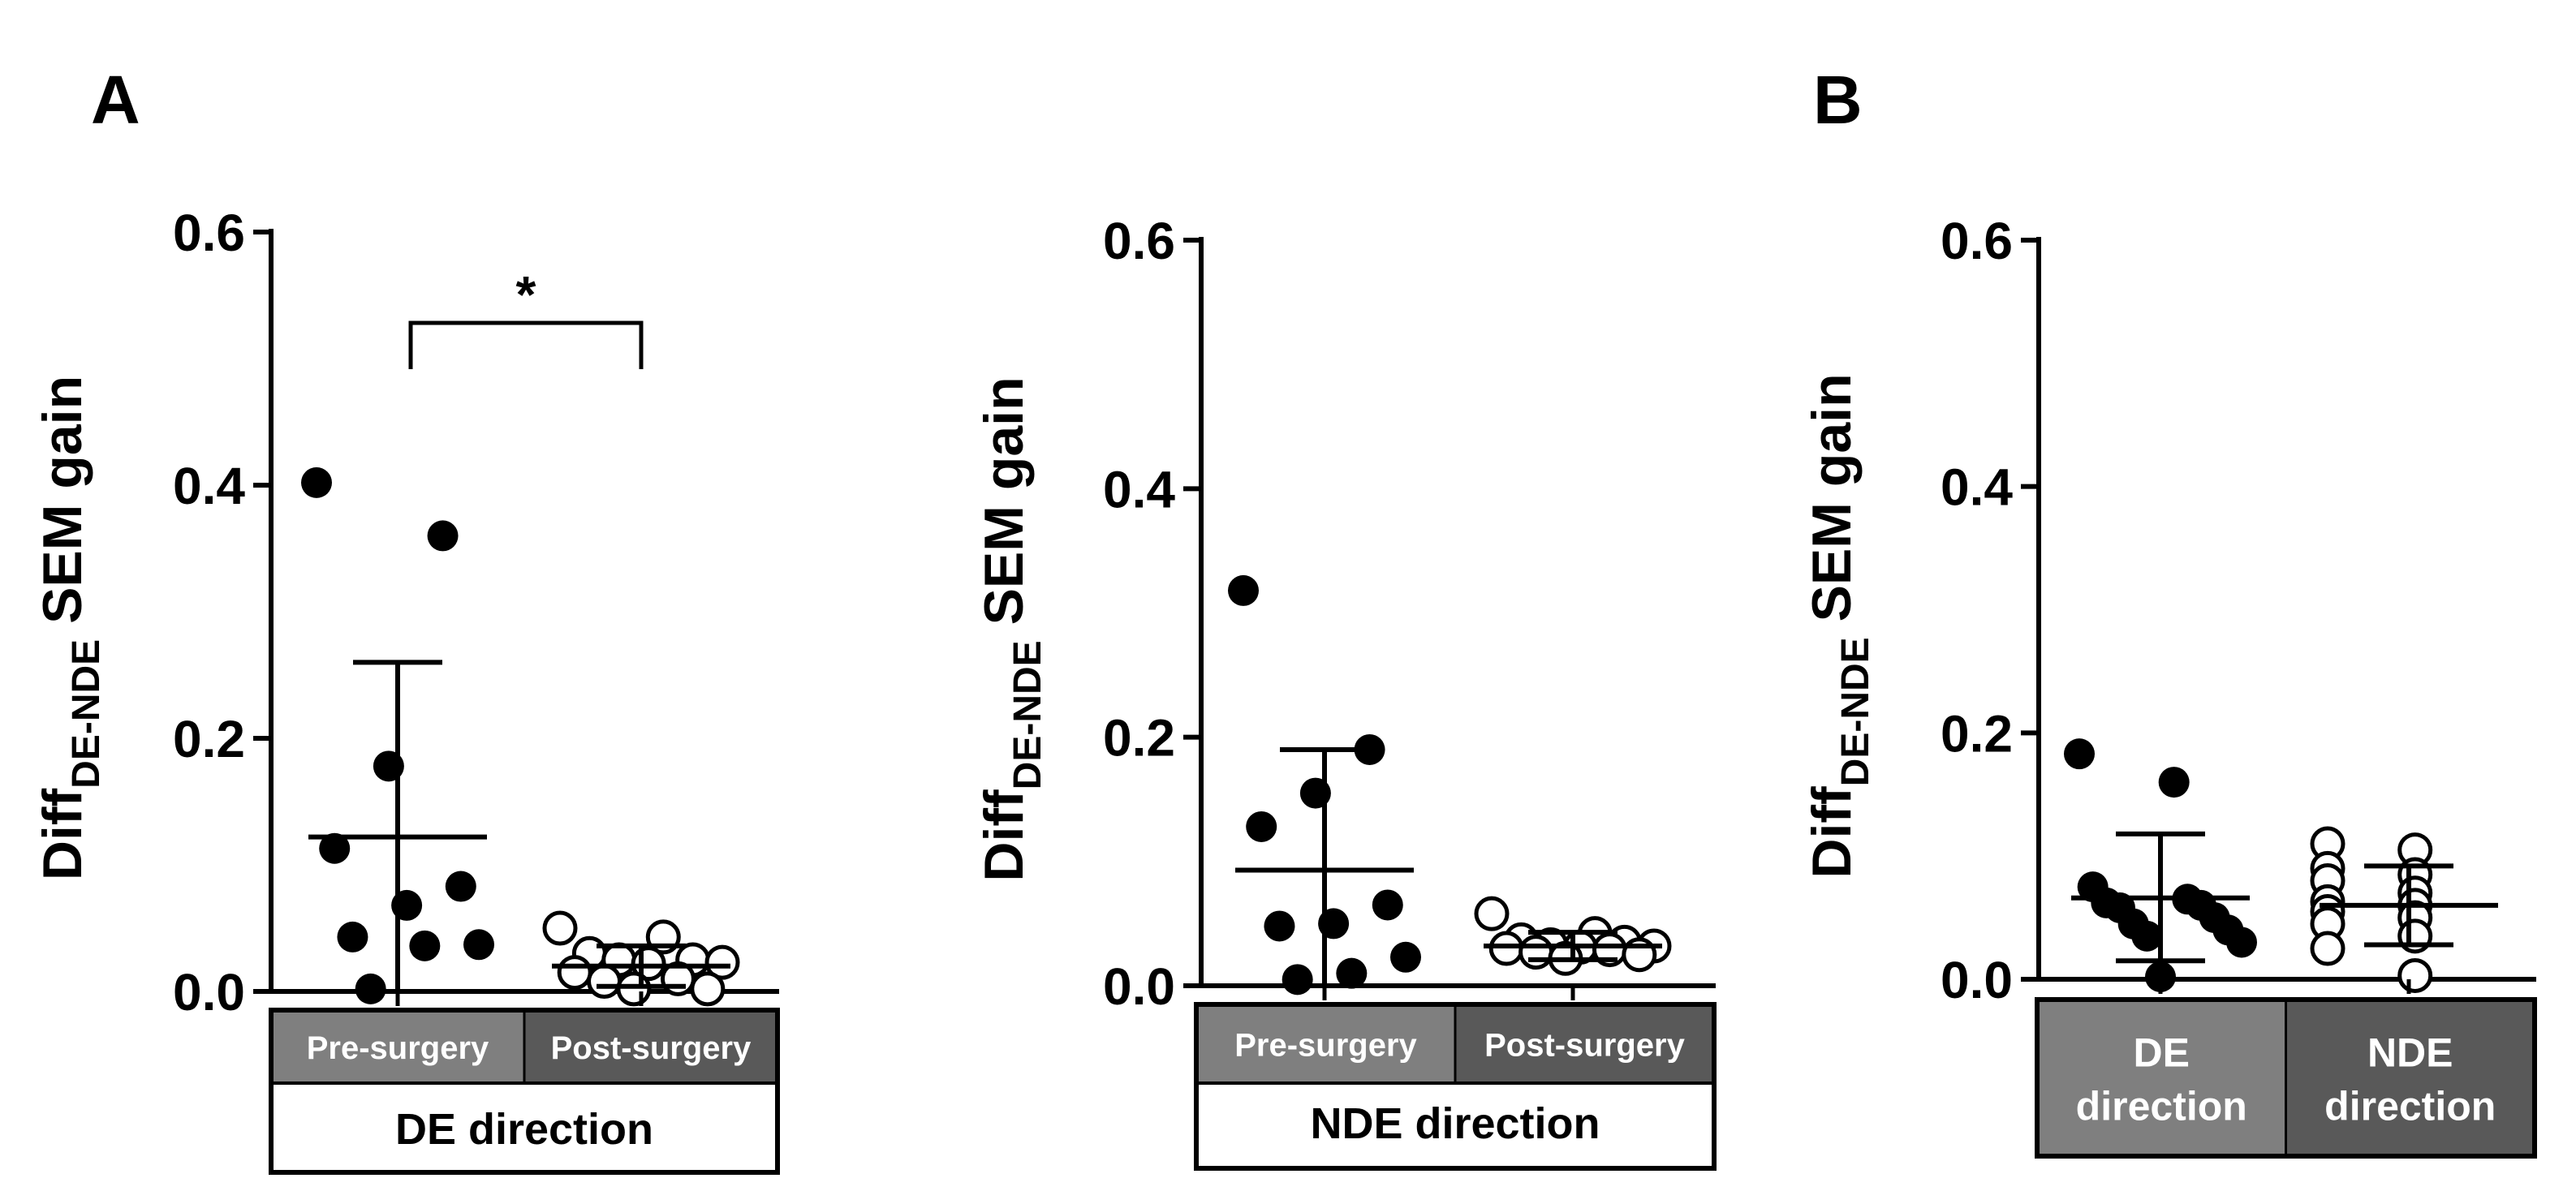  I want to click on direction-label: NDE direction, so click(1455, 1123).